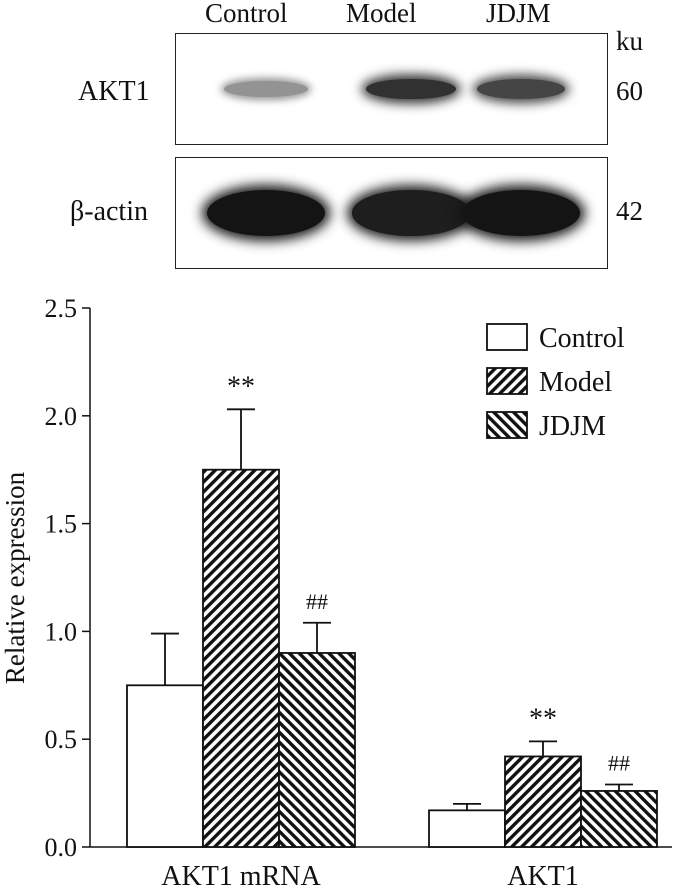 Image resolution: width=700 pixels, height=893 pixels. What do you see at coordinates (15, 577) in the screenshot?
I see `y-axis-label: Relative expression` at bounding box center [15, 577].